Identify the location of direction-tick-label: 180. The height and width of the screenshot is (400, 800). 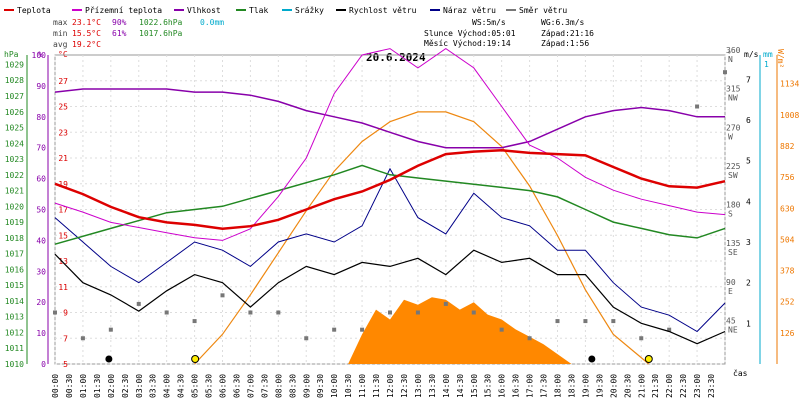
(733, 205).